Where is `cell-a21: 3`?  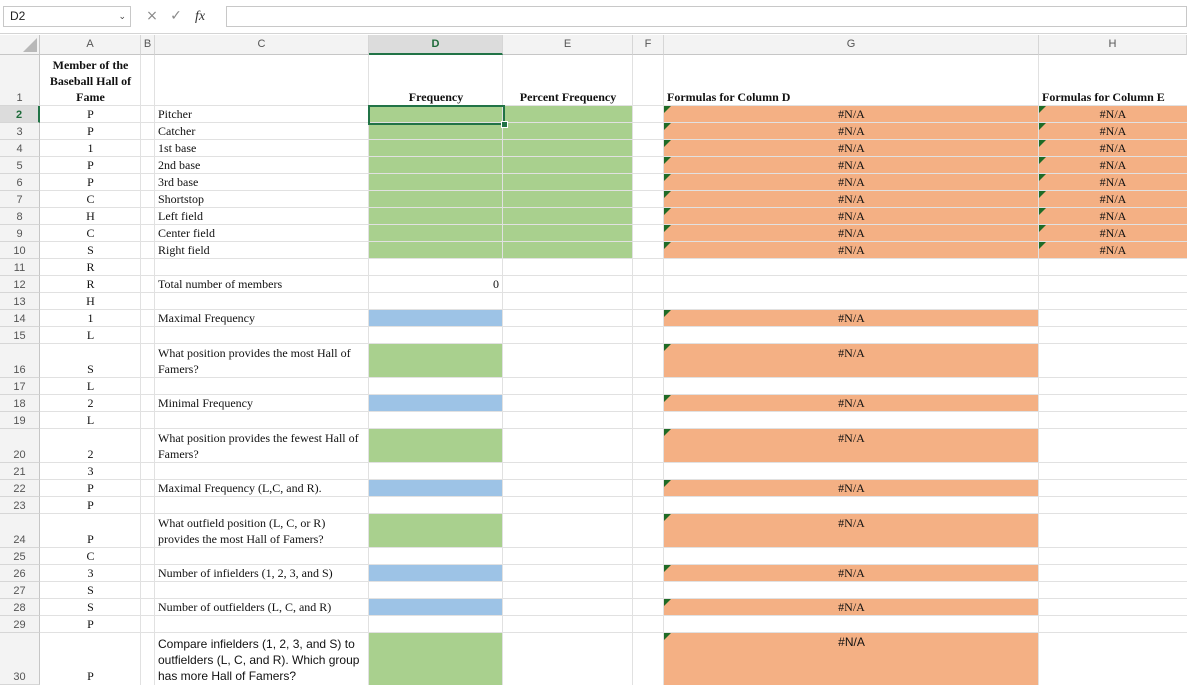 cell-a21: 3 is located at coordinates (90, 471).